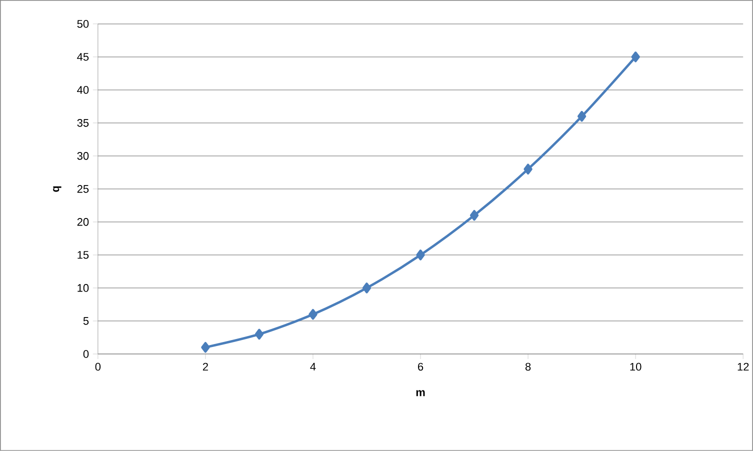 Image resolution: width=753 pixels, height=451 pixels. What do you see at coordinates (528, 366) in the screenshot?
I see `x-tick-label: 8` at bounding box center [528, 366].